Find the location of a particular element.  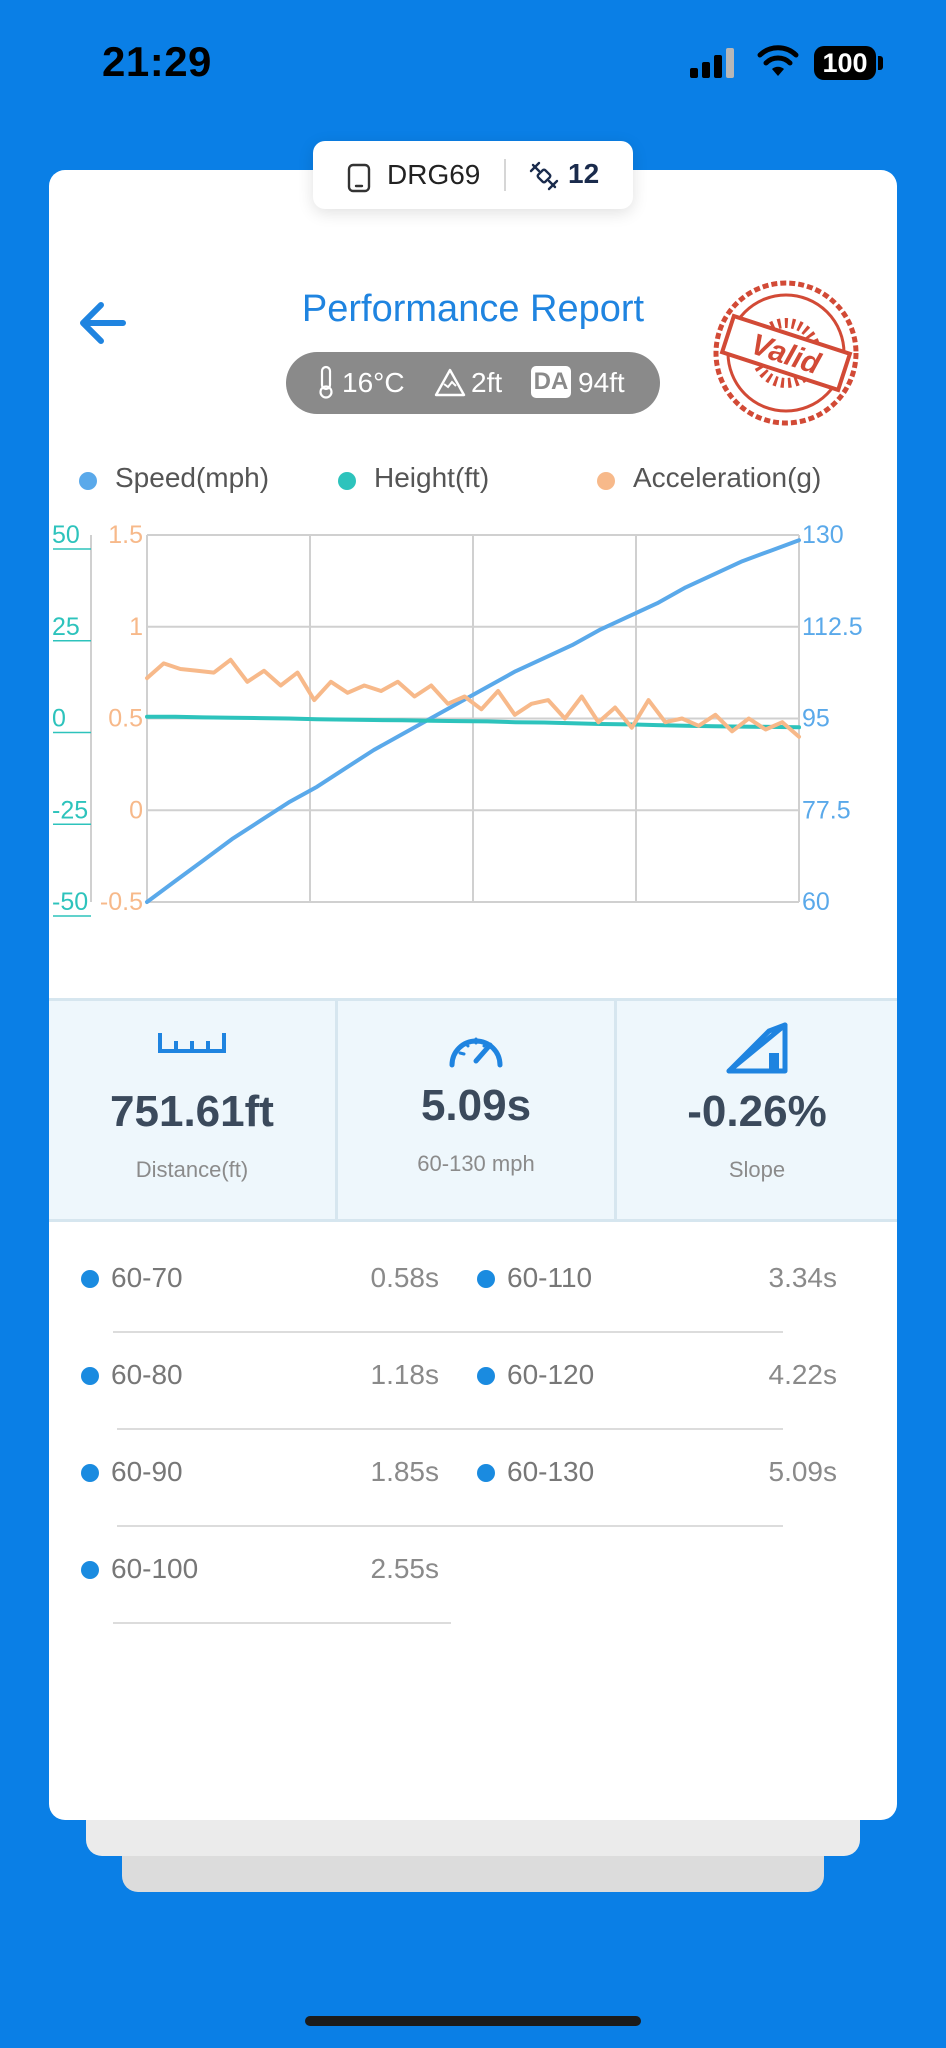

temperature-value: 16°C is located at coordinates (373, 382).